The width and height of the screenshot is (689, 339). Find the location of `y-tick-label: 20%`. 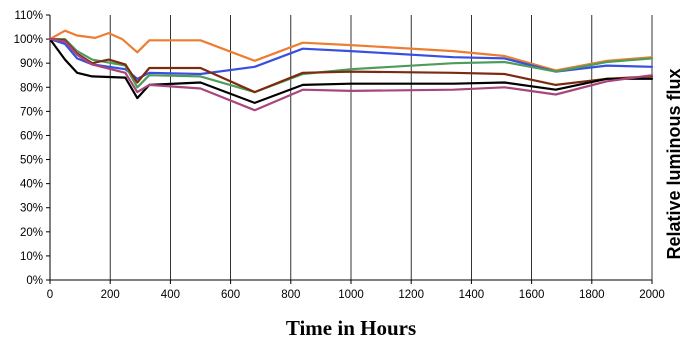

y-tick-label: 20% is located at coordinates (31, 233).